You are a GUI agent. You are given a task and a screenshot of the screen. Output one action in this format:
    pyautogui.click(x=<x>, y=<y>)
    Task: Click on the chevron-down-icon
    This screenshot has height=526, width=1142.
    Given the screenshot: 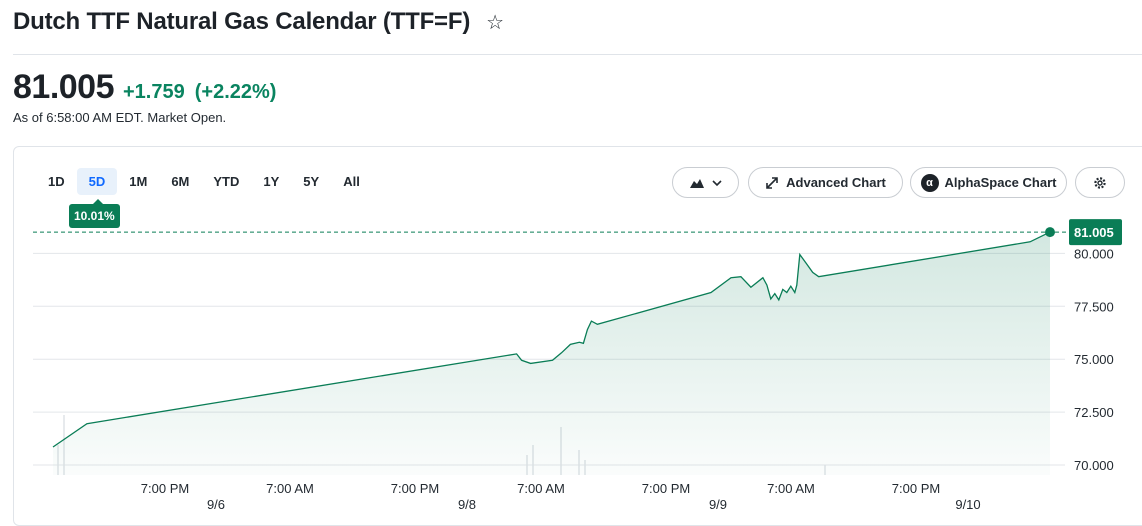 What is the action you would take?
    pyautogui.click(x=716, y=182)
    